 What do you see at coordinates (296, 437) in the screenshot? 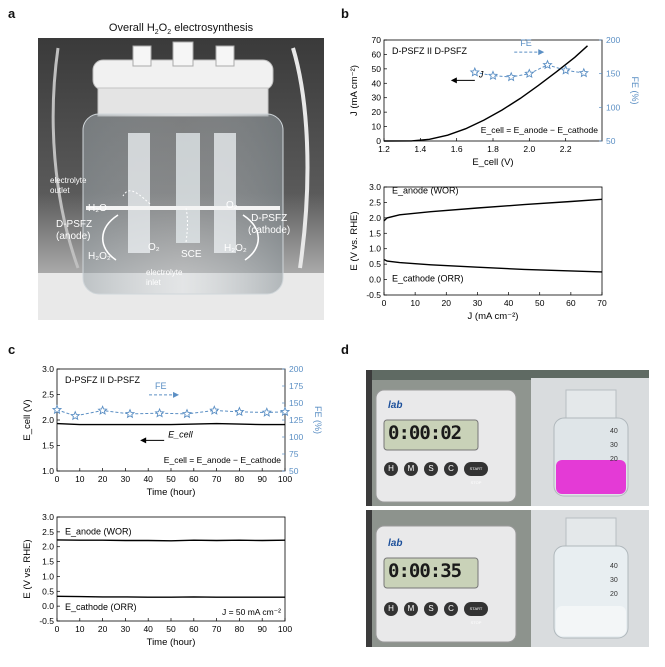
I see `y2-tick-label-c-top: 100` at bounding box center [296, 437].